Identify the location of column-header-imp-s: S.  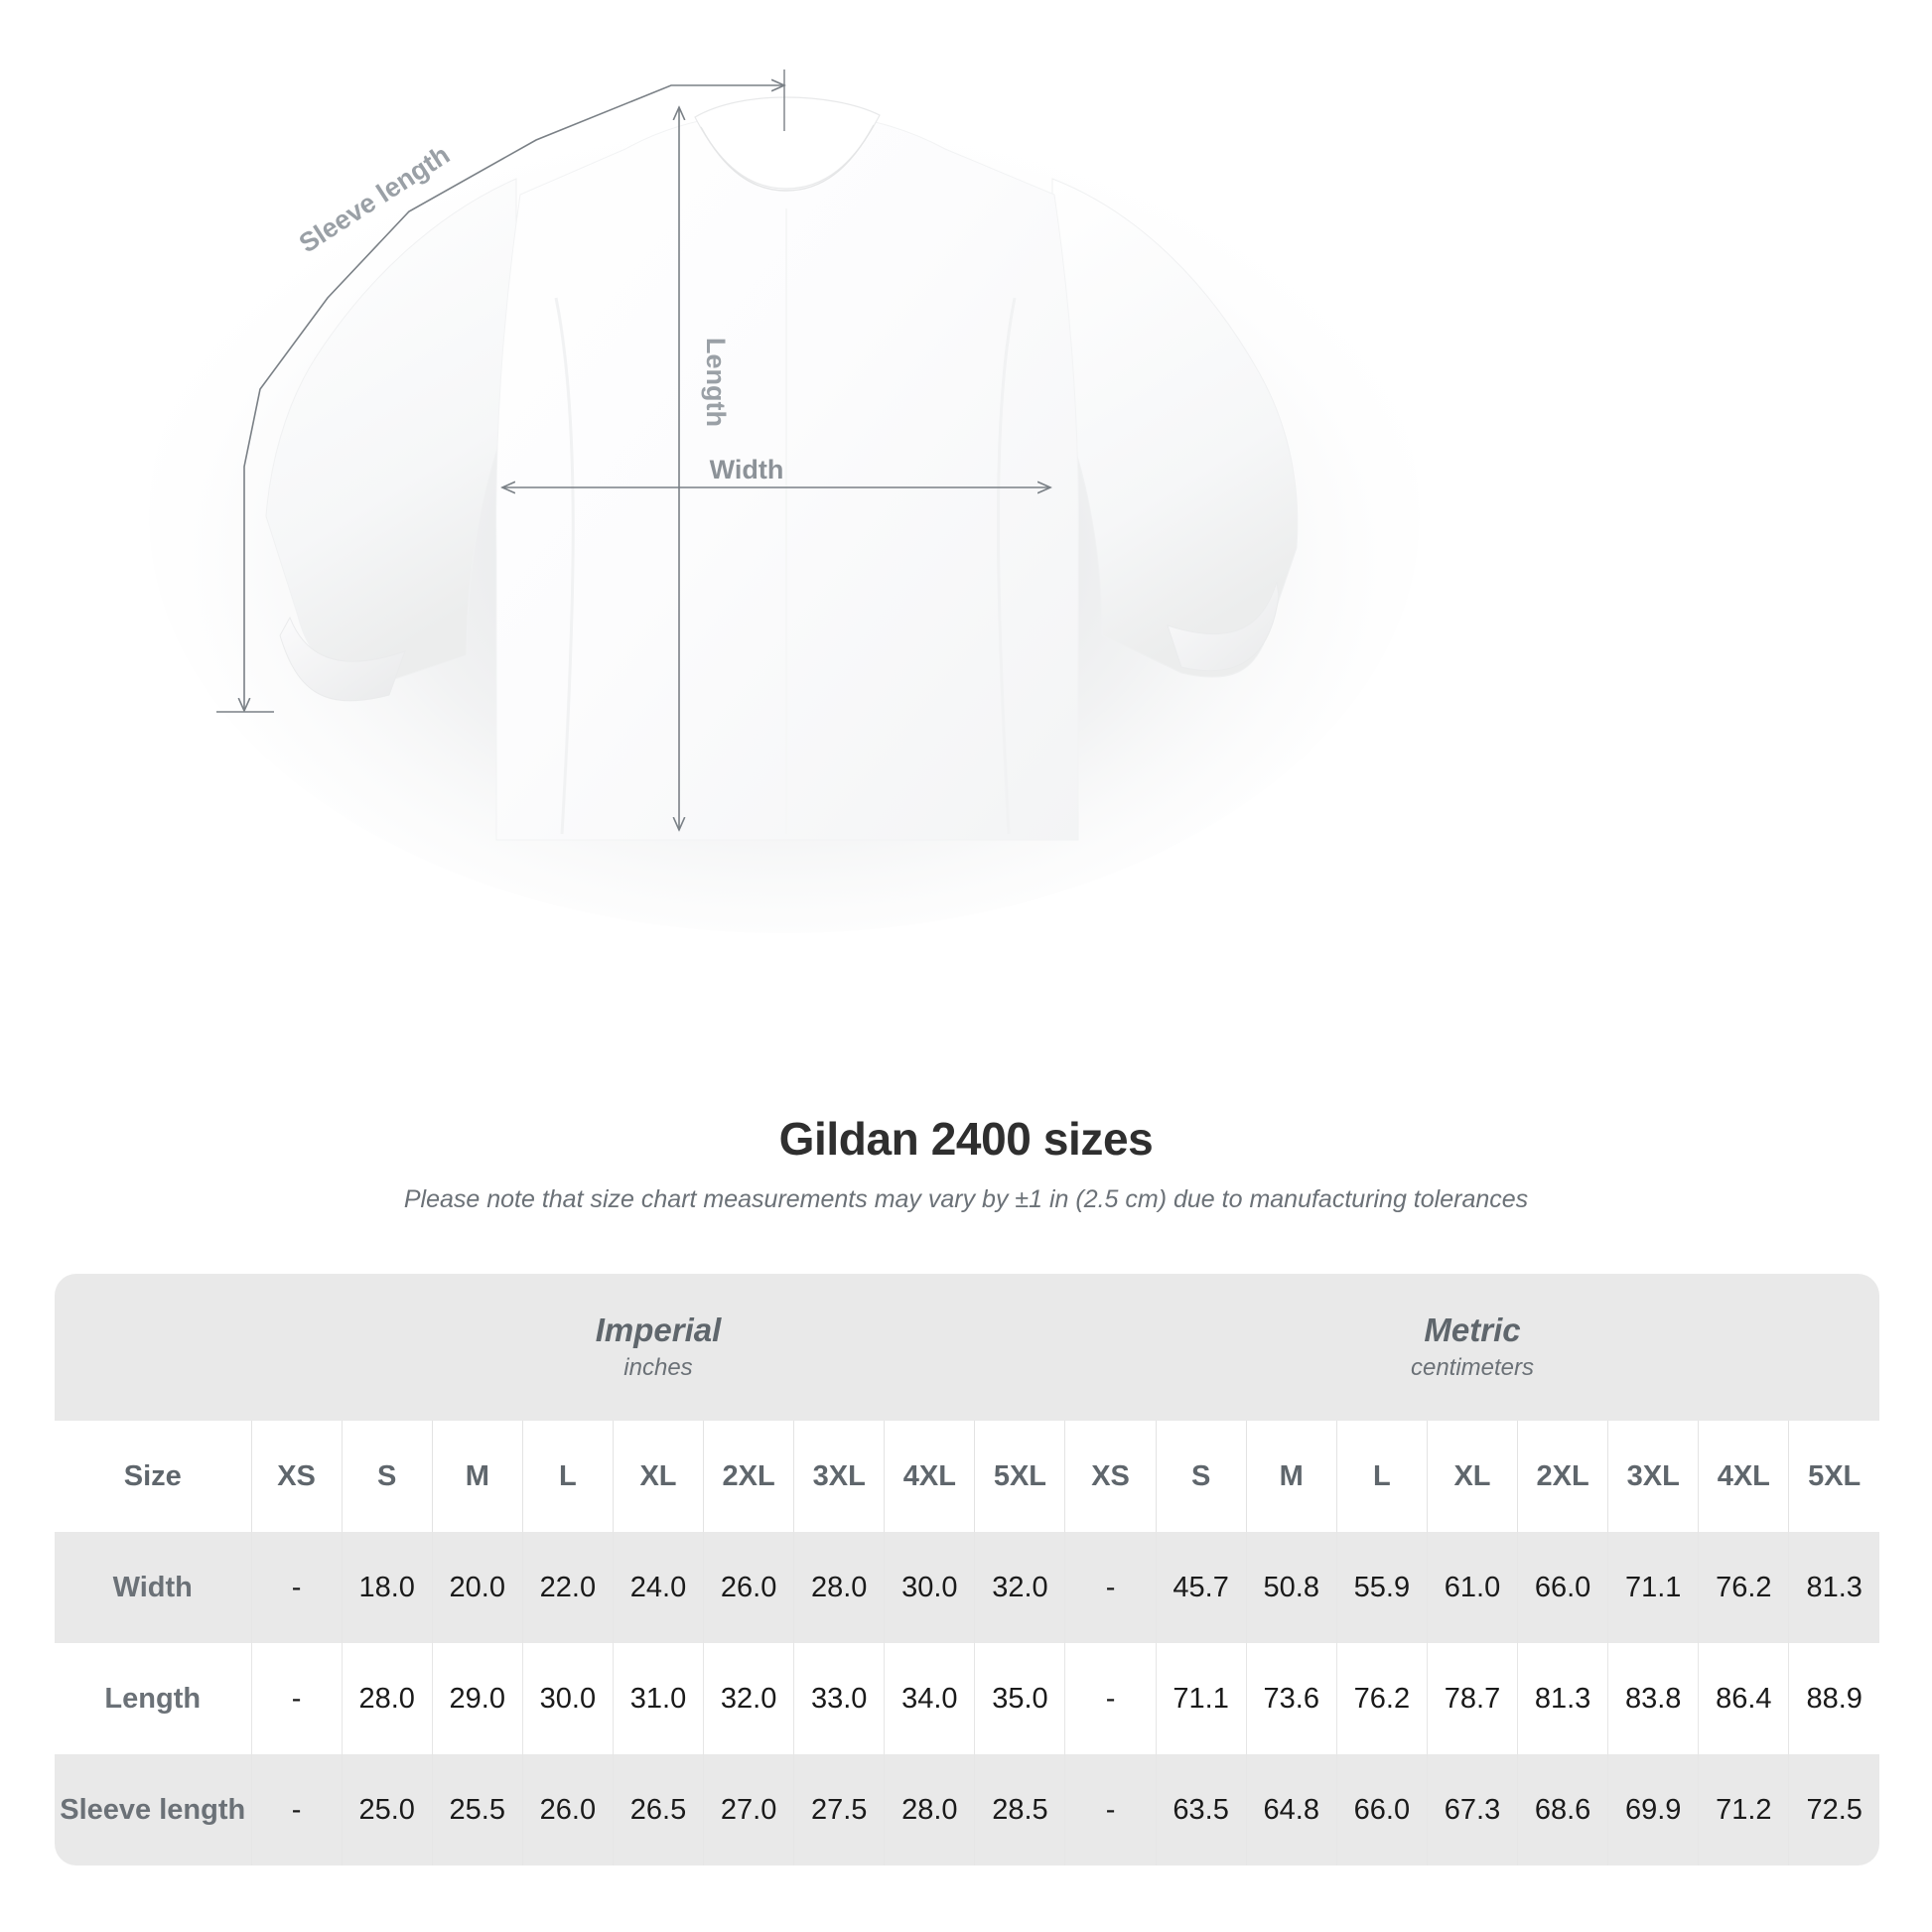
(387, 1477).